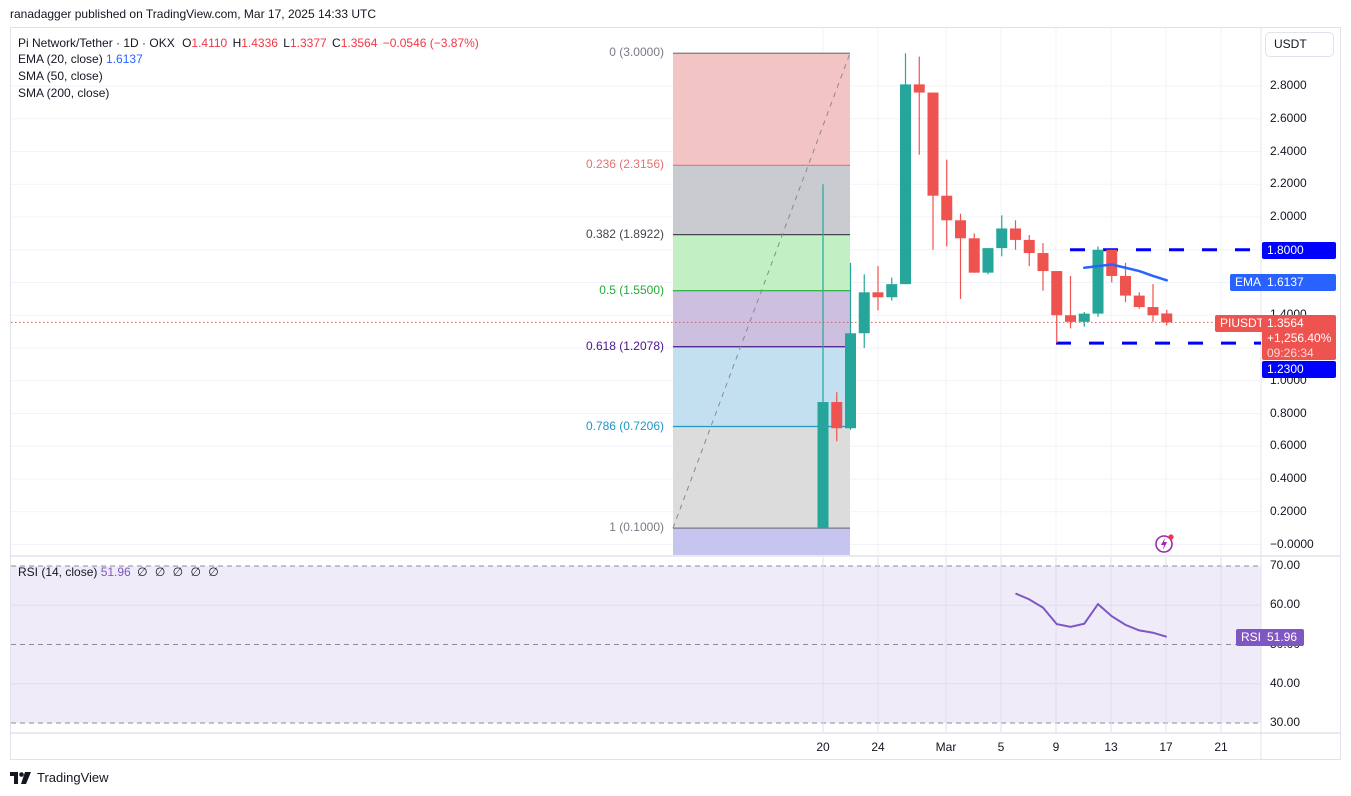  I want to click on rsi-extra-values: ∅ ∅ ∅ ∅ ∅, so click(179, 572).